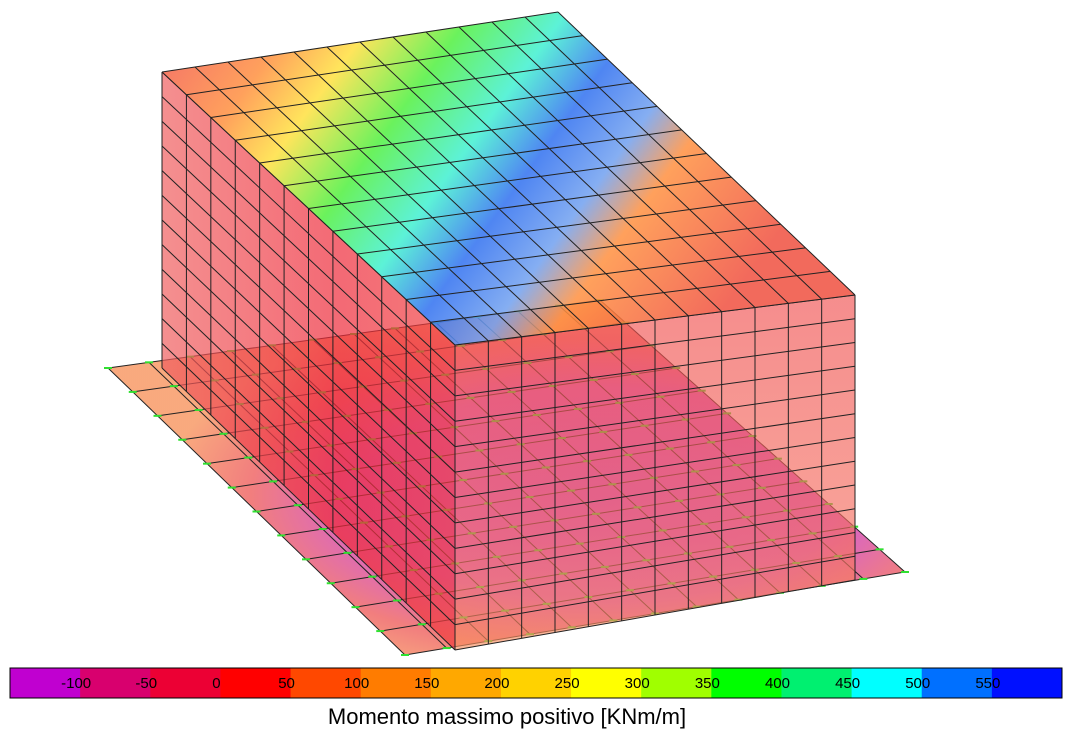 The width and height of the screenshot is (1065, 731). What do you see at coordinates (707, 683) in the screenshot?
I see `legend-tick-label: 350` at bounding box center [707, 683].